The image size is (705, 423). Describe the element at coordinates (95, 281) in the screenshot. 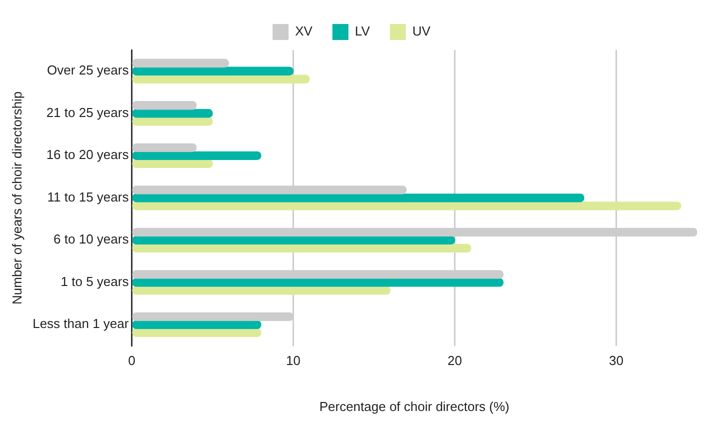

I see `y-tick-label: 1 to 5 years` at that location.